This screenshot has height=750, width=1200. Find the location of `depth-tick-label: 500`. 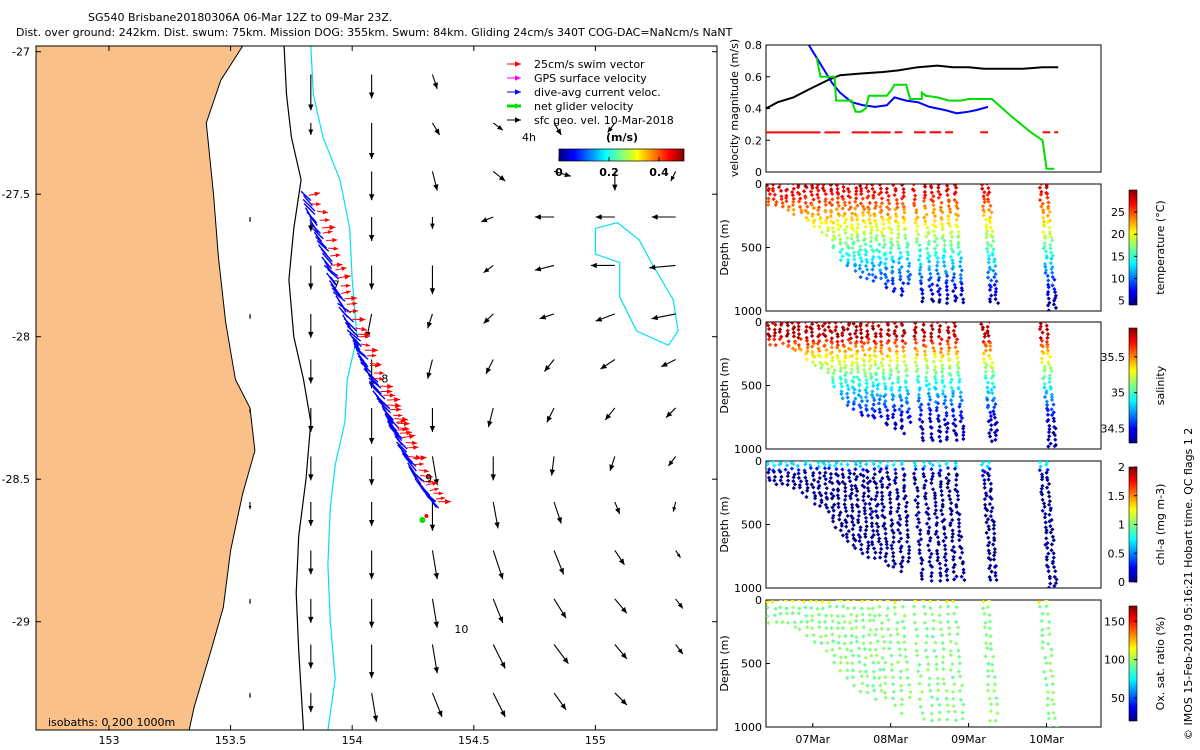

depth-tick-label: 500 is located at coordinates (751, 248).